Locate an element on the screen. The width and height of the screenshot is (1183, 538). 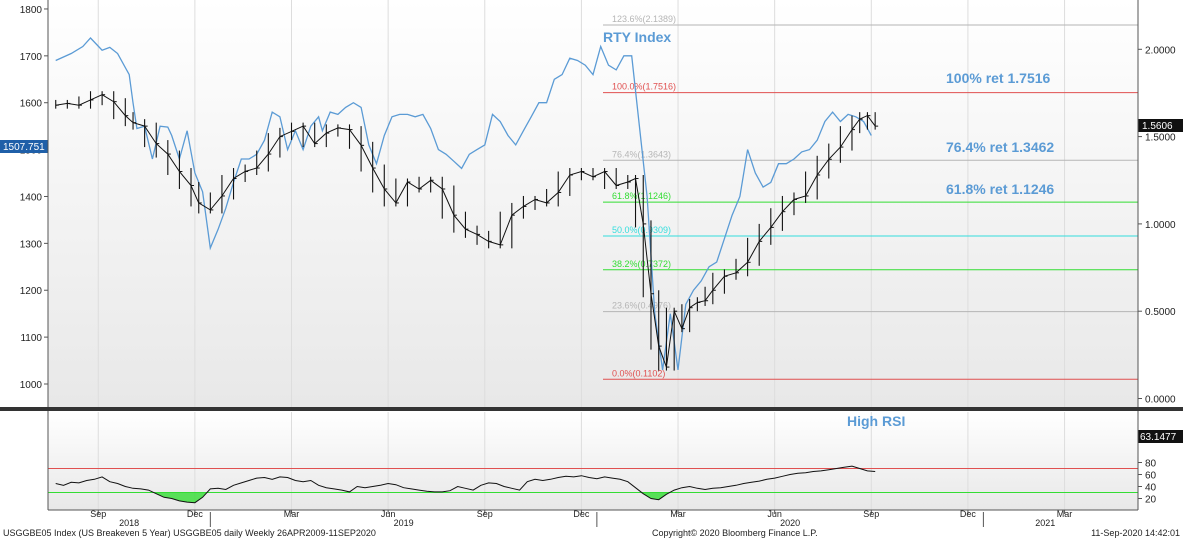
x-month-label-4: Sep is located at coordinates (485, 514).